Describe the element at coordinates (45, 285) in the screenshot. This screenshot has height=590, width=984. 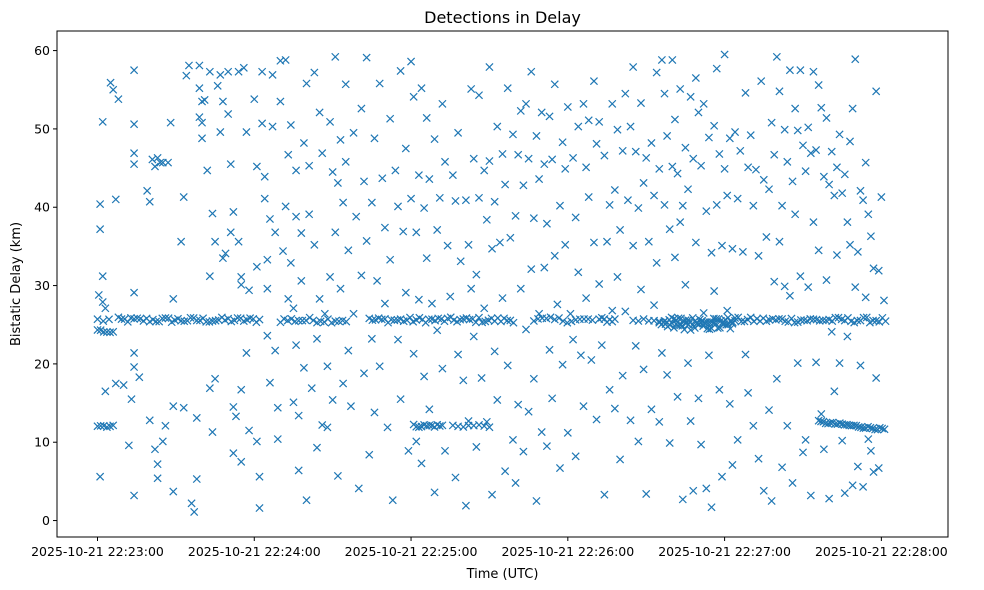
I see `y-axis-ticks: 0 10 20 30 40 50 60` at that location.